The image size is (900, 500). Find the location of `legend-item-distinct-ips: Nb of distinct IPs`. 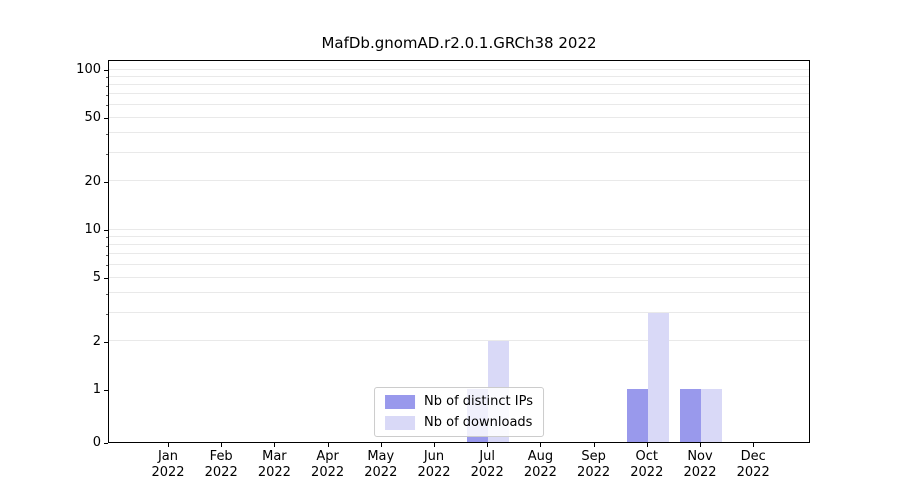

legend-item-distinct-ips: Nb of distinct IPs is located at coordinates (459, 401).